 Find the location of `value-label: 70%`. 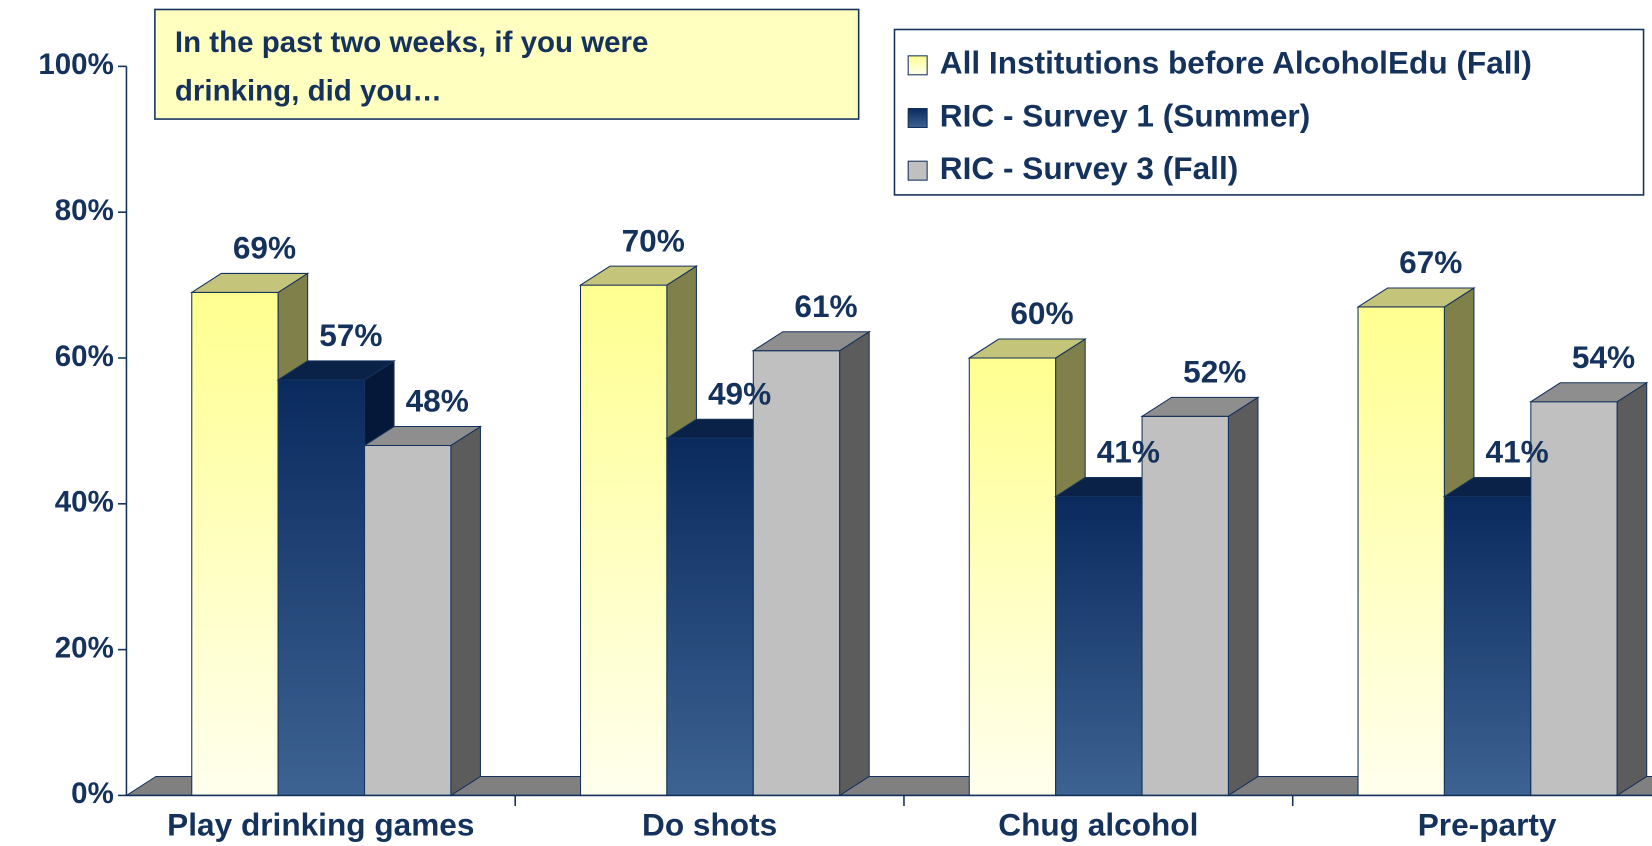

value-label: 70% is located at coordinates (653, 240).